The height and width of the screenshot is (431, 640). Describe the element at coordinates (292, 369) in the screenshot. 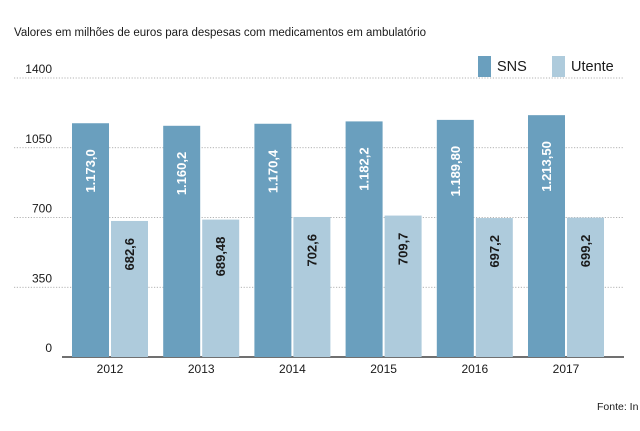

I see `x-tick-label-2014: 2014` at that location.